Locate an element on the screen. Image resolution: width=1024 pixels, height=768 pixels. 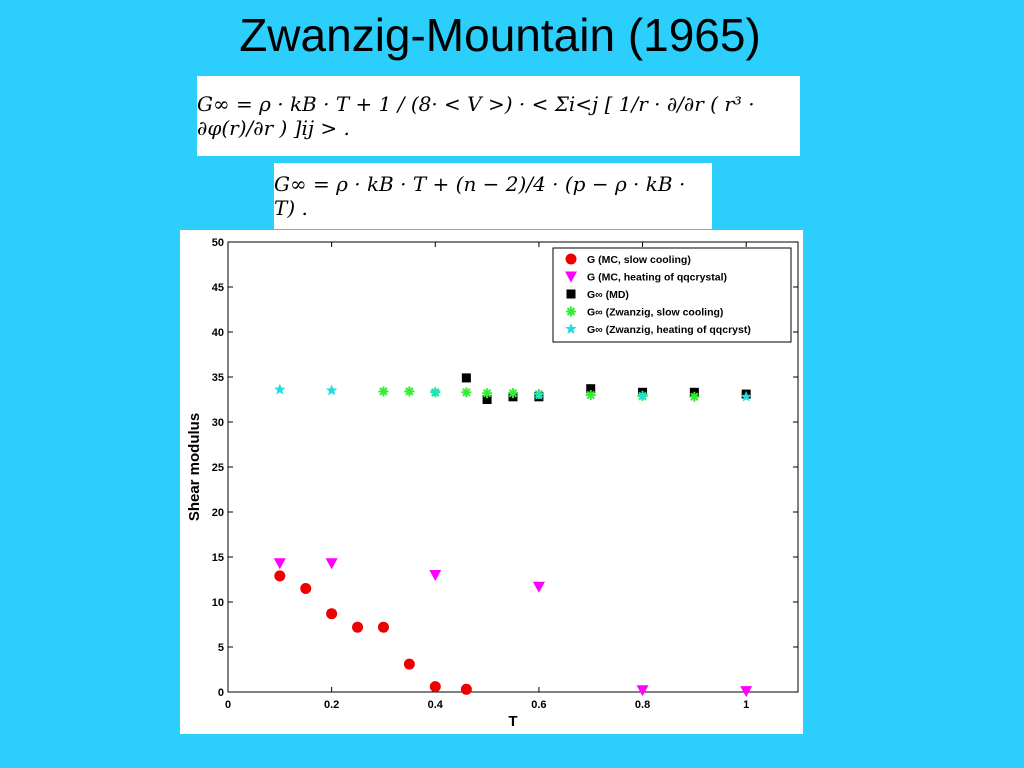
y-tick-label: 45 is located at coordinates (218, 288).